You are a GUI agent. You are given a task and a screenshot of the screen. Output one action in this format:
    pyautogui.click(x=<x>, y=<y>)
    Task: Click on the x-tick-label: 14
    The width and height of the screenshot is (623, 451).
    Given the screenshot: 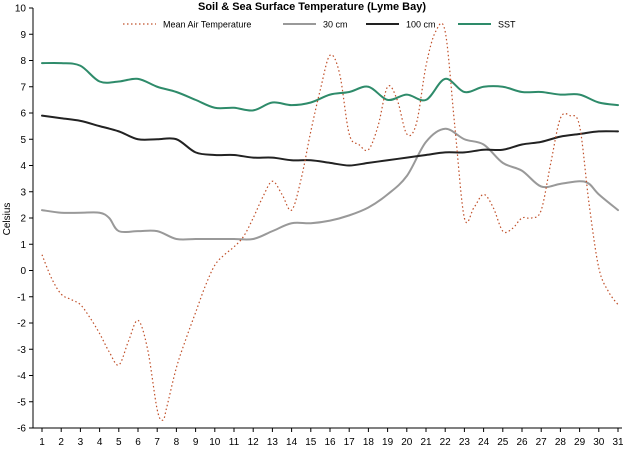 What is the action you would take?
    pyautogui.click(x=292, y=442)
    